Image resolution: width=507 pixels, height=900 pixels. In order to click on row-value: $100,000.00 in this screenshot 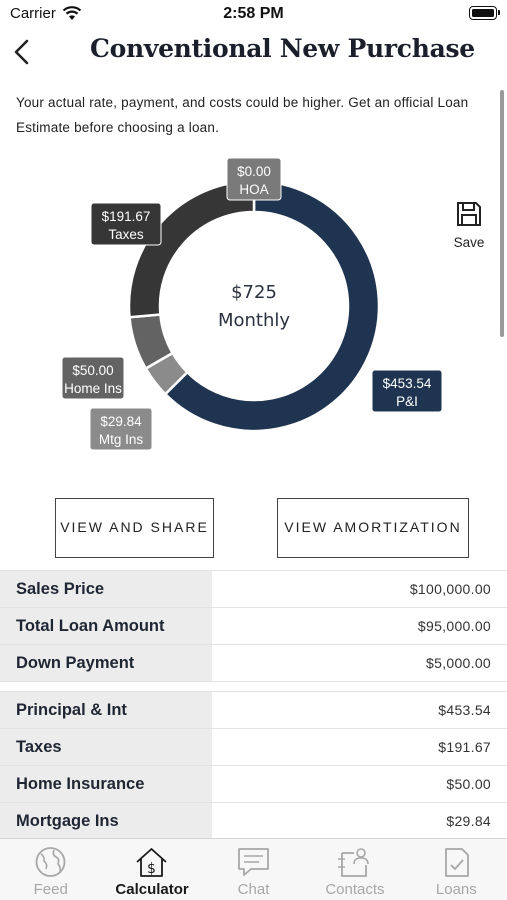, I will do `click(450, 589)`.